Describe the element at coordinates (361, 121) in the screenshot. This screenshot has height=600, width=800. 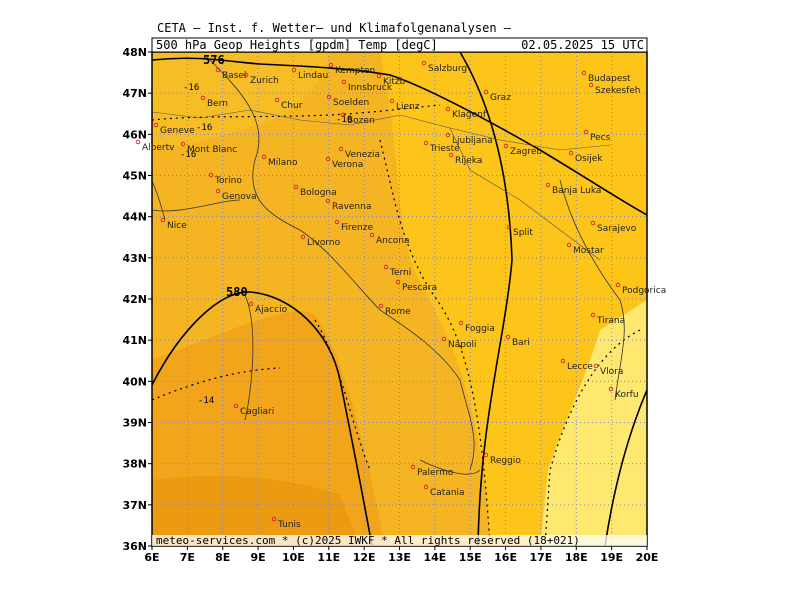
I see `city-label: Bozen` at that location.